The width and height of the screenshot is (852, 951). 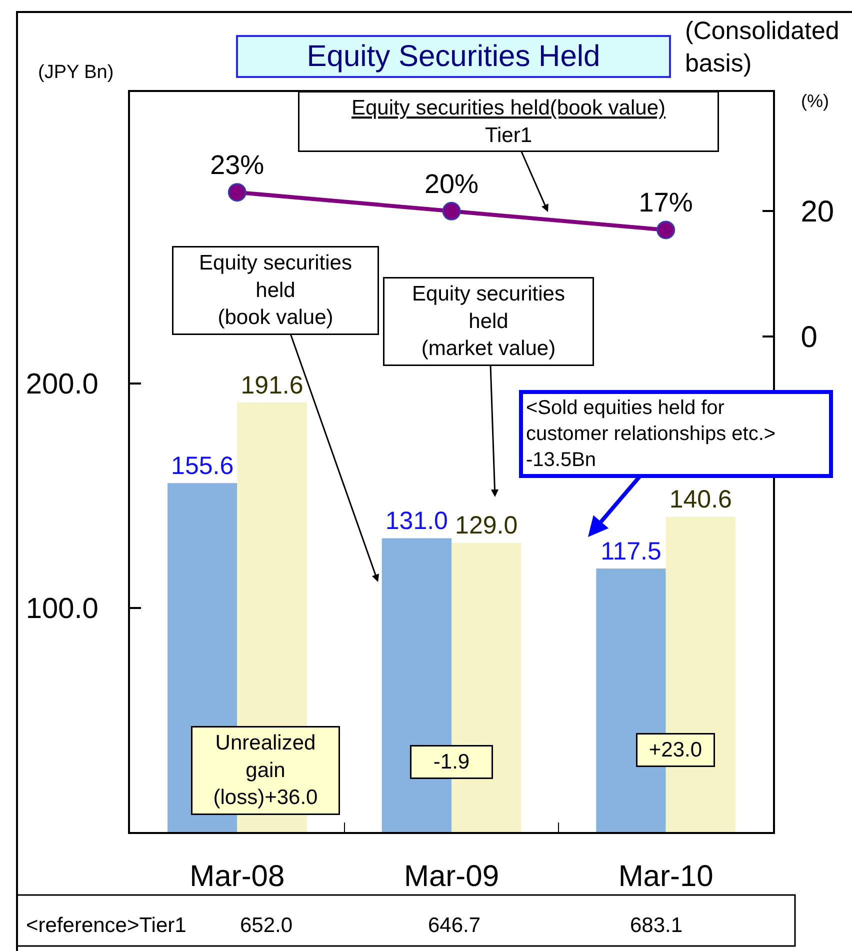 What do you see at coordinates (266, 925) in the screenshot?
I see `text: 652.0` at bounding box center [266, 925].